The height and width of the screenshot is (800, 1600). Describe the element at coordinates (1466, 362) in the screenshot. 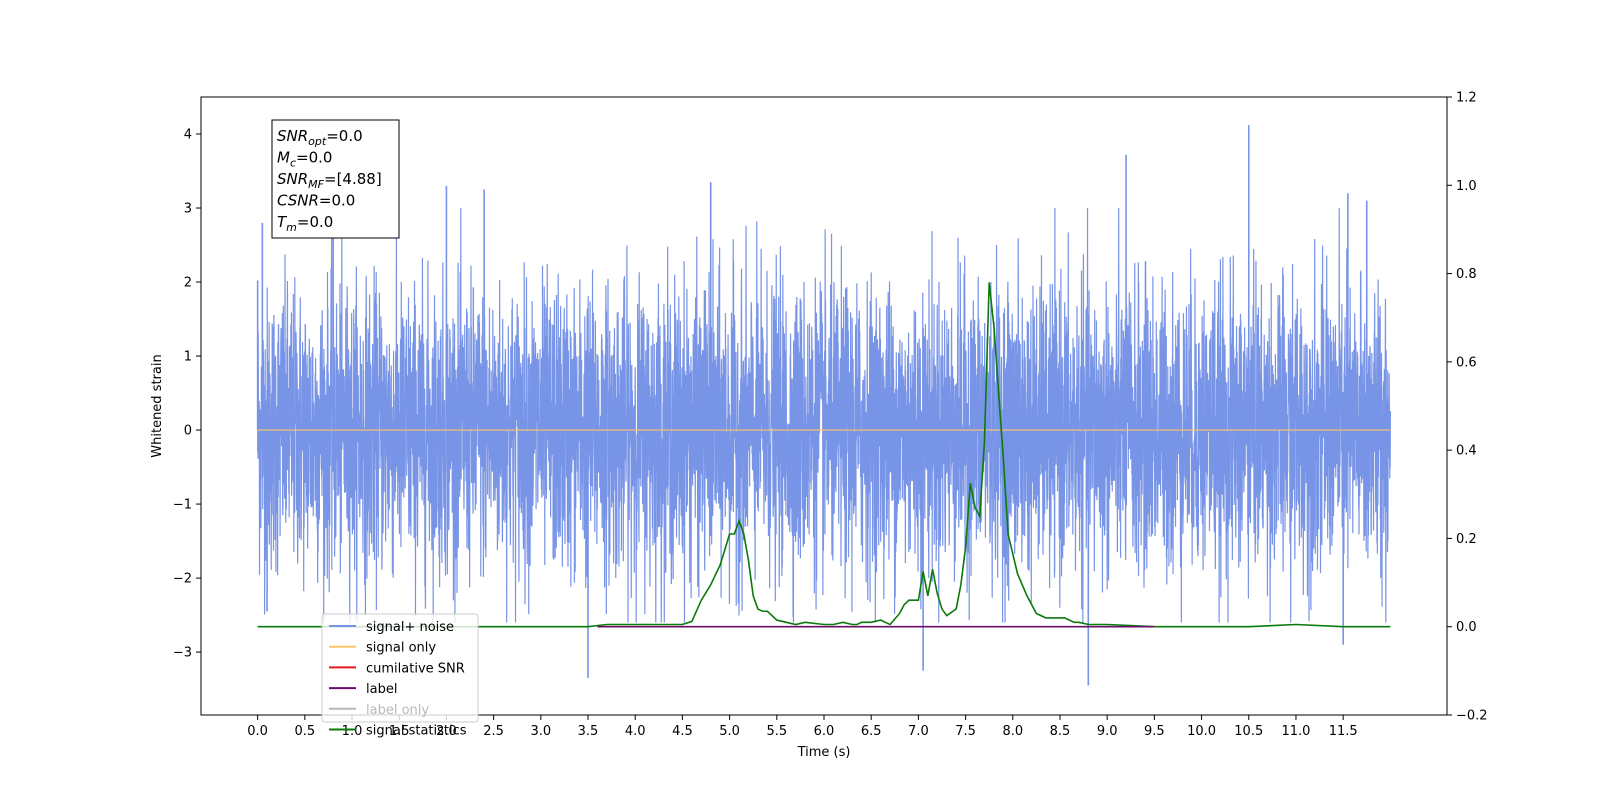

I see `y-right-tick-label: 0.6` at that location.